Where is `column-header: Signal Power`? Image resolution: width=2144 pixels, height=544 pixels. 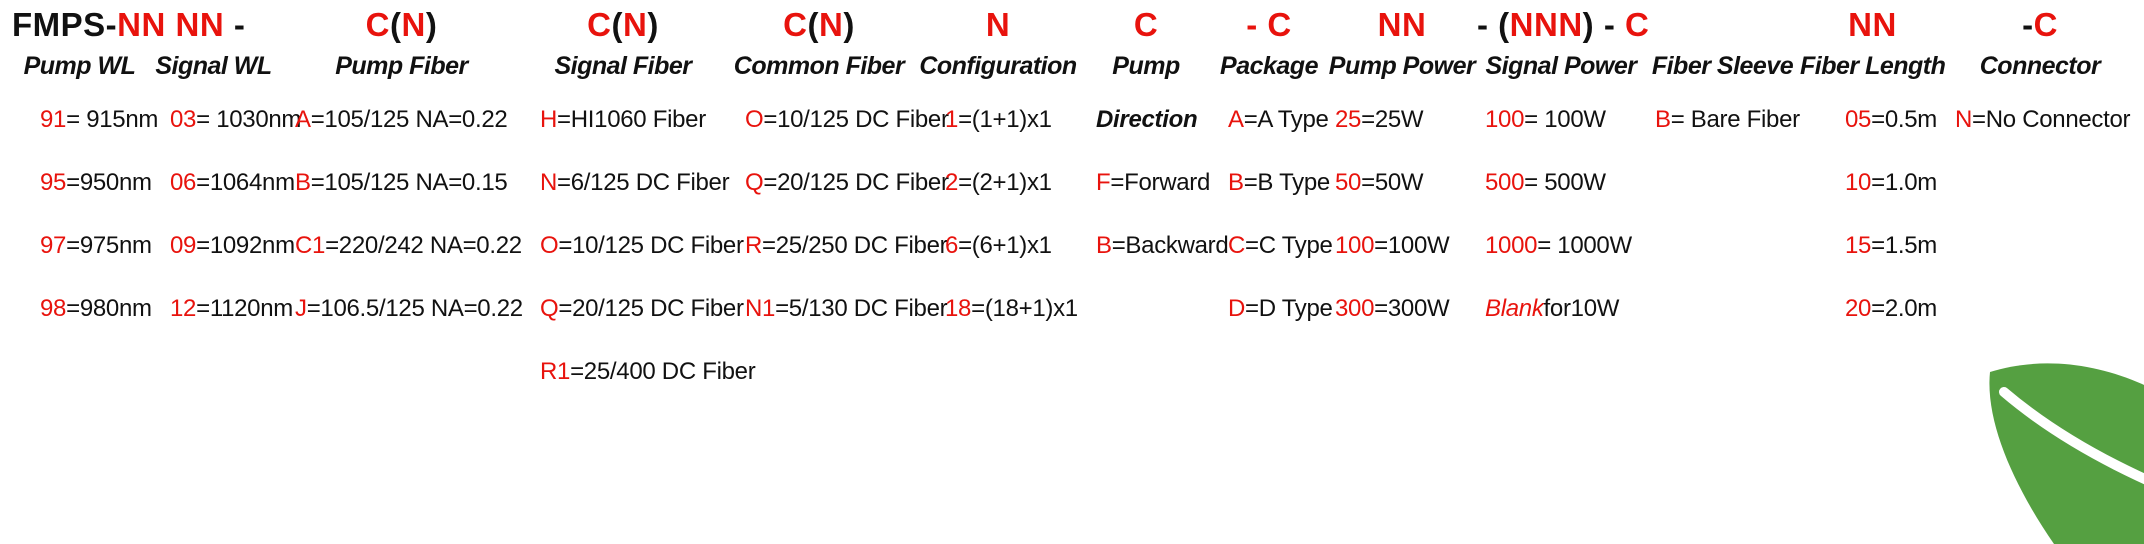
column-header: Signal Power is located at coordinates (1561, 66).